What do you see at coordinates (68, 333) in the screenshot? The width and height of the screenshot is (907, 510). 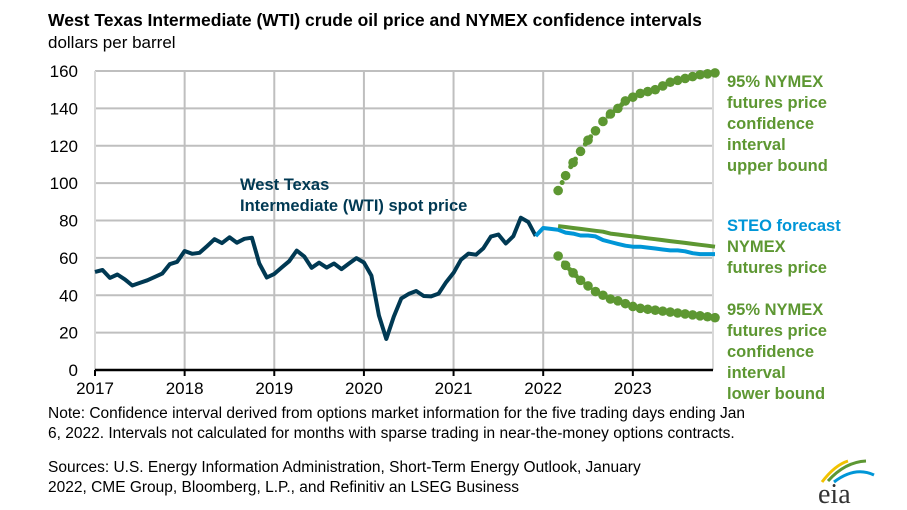 I see `y-tick-label: 20` at bounding box center [68, 333].